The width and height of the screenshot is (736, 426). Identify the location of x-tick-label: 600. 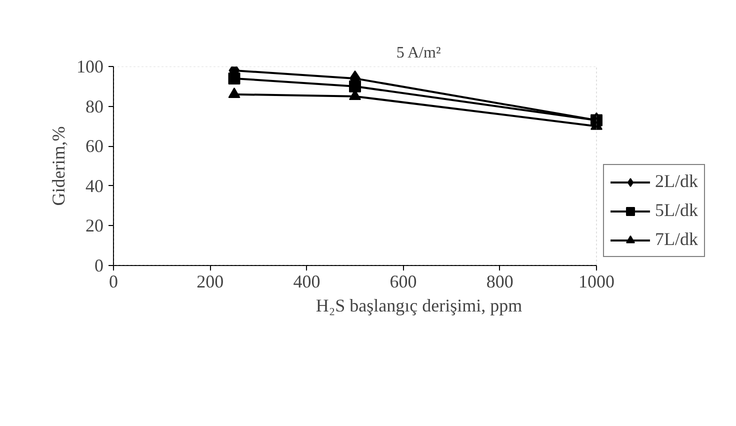
(403, 282).